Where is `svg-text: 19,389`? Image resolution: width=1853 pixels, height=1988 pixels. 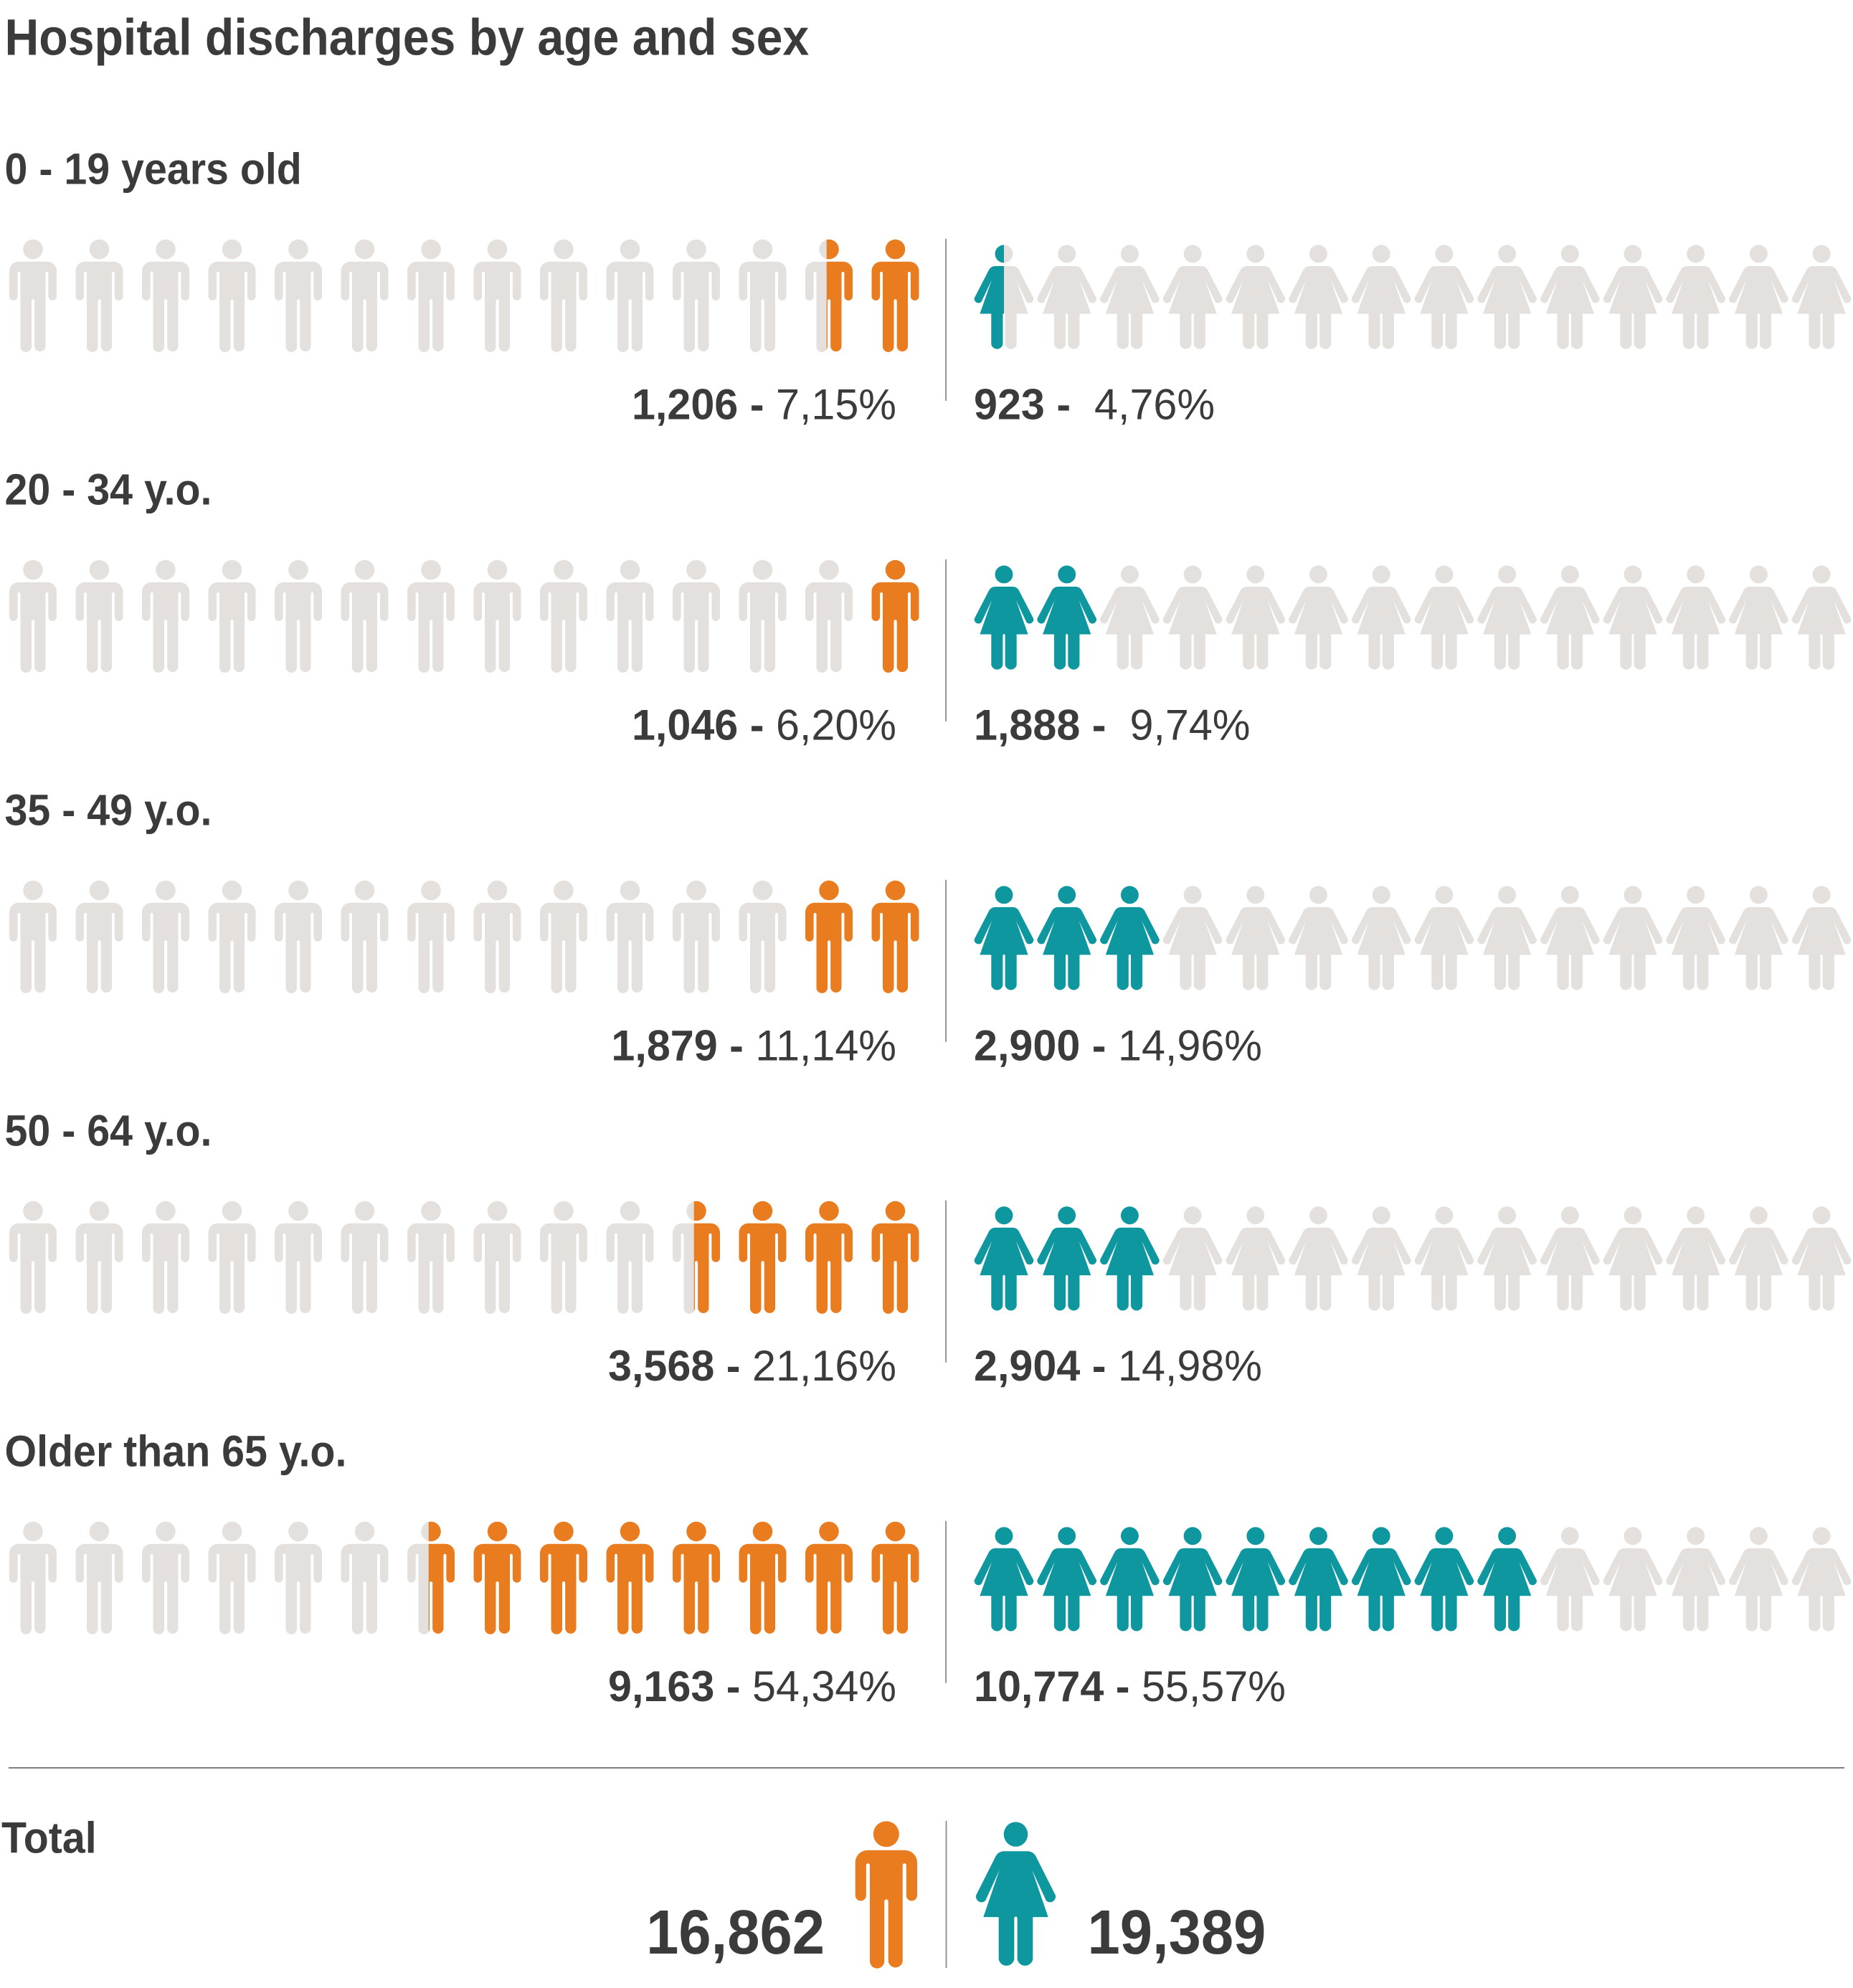 svg-text: 19,389 is located at coordinates (1177, 1931).